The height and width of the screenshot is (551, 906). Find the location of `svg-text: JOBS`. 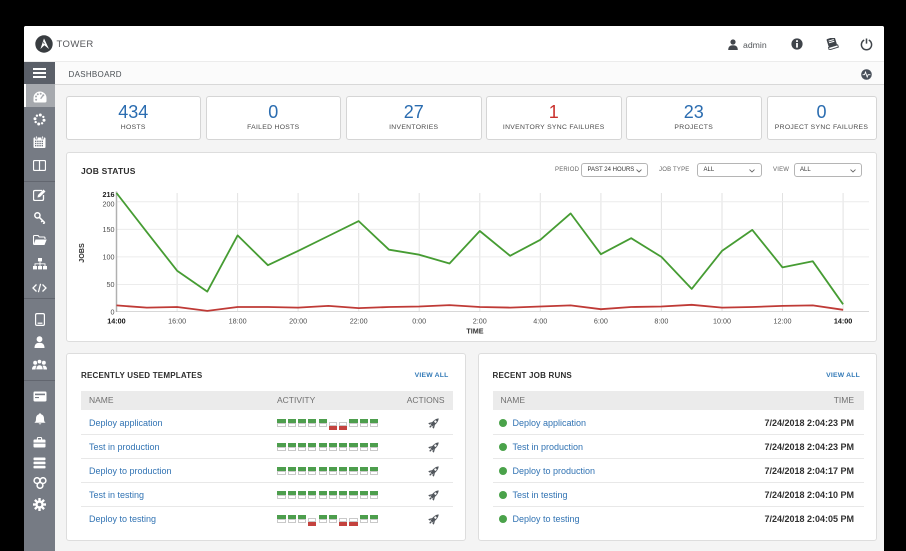

svg-text: JOBS is located at coordinates (81, 253).